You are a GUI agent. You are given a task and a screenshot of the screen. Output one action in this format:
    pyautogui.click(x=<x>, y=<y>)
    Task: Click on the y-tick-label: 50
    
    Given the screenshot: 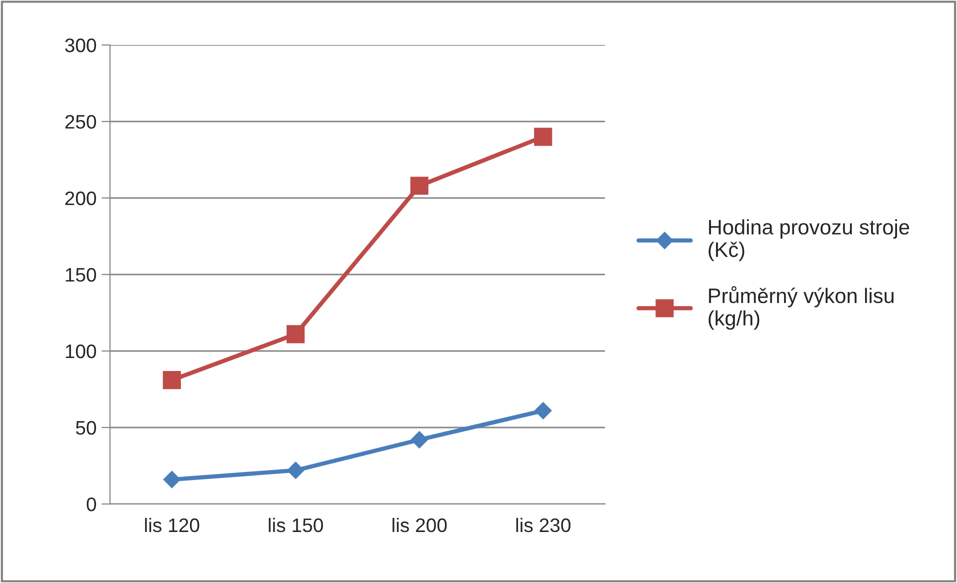 What is the action you would take?
    pyautogui.click(x=86, y=427)
    